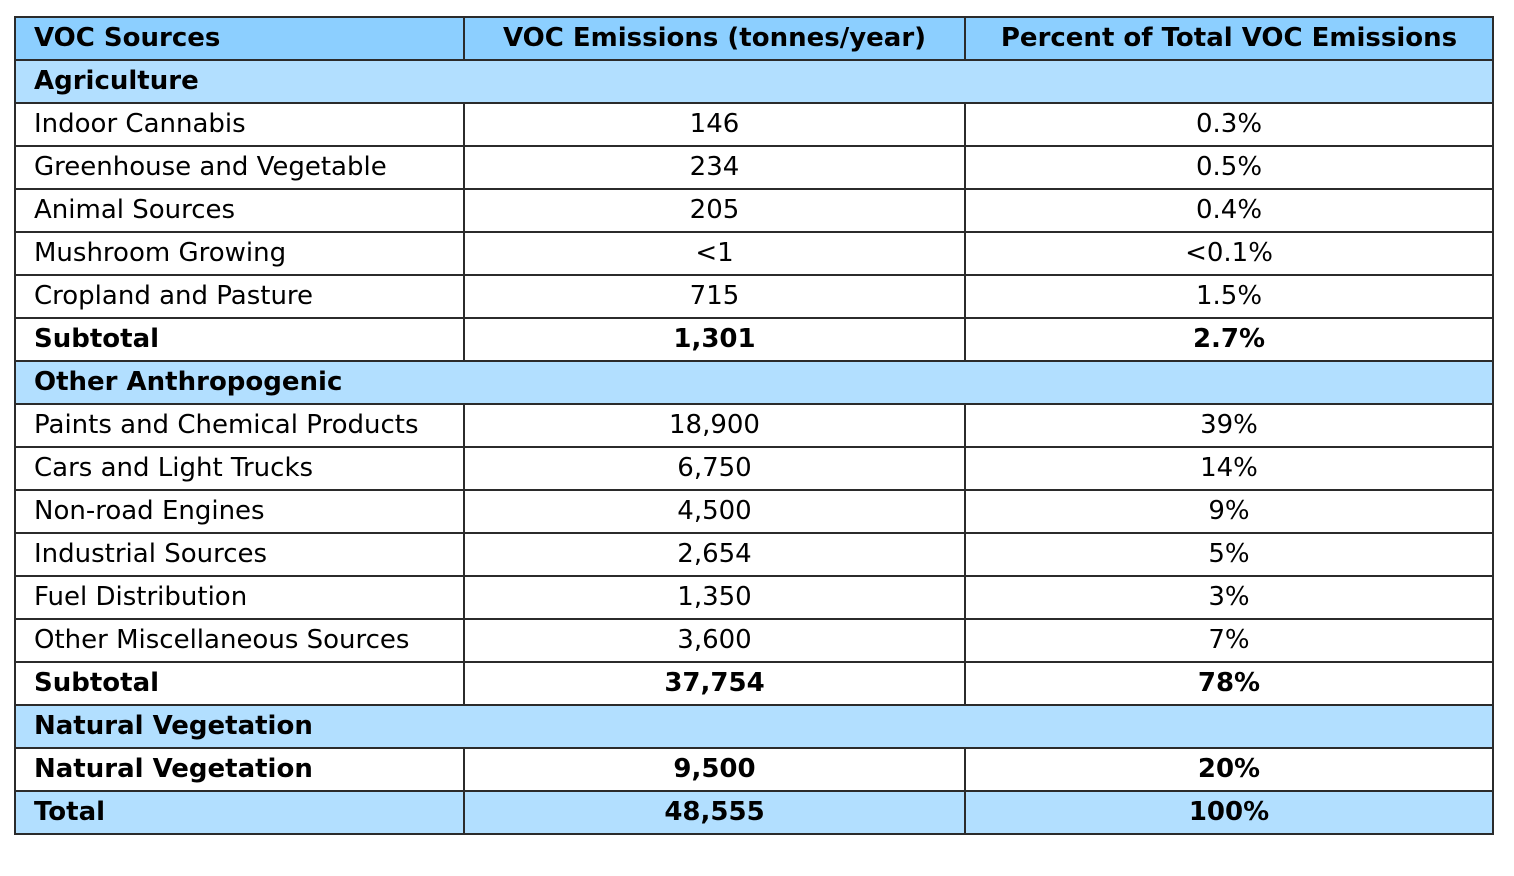 Image resolution: width=1514 pixels, height=876 pixels. I want to click on percent-cell: 9%, so click(1229, 511).